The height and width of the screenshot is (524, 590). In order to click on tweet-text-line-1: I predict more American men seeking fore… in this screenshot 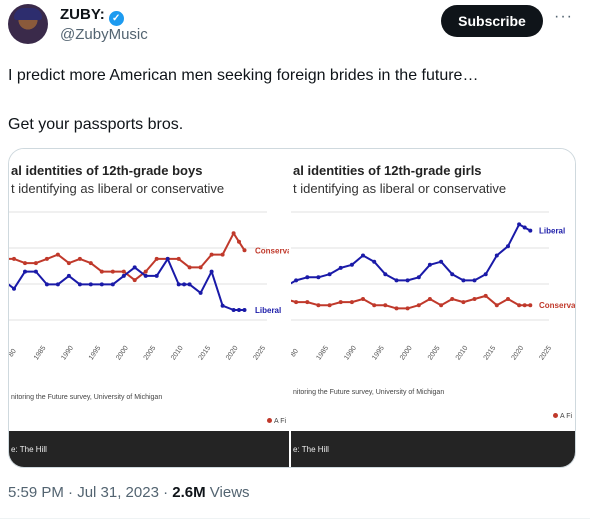, I will do `click(243, 75)`.